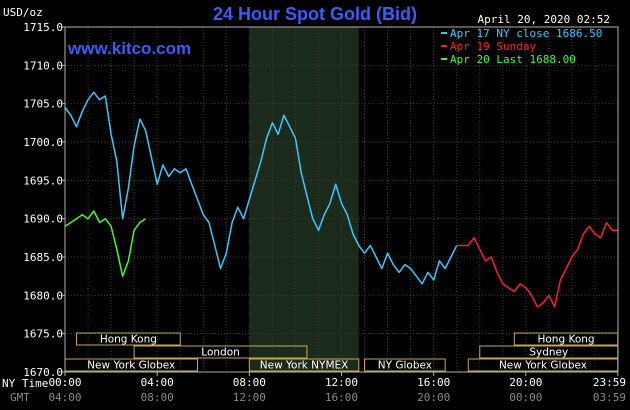 Image resolution: width=630 pixels, height=410 pixels. Describe the element at coordinates (43, 142) in the screenshot. I see `y-tick-label: 1700.0` at that location.